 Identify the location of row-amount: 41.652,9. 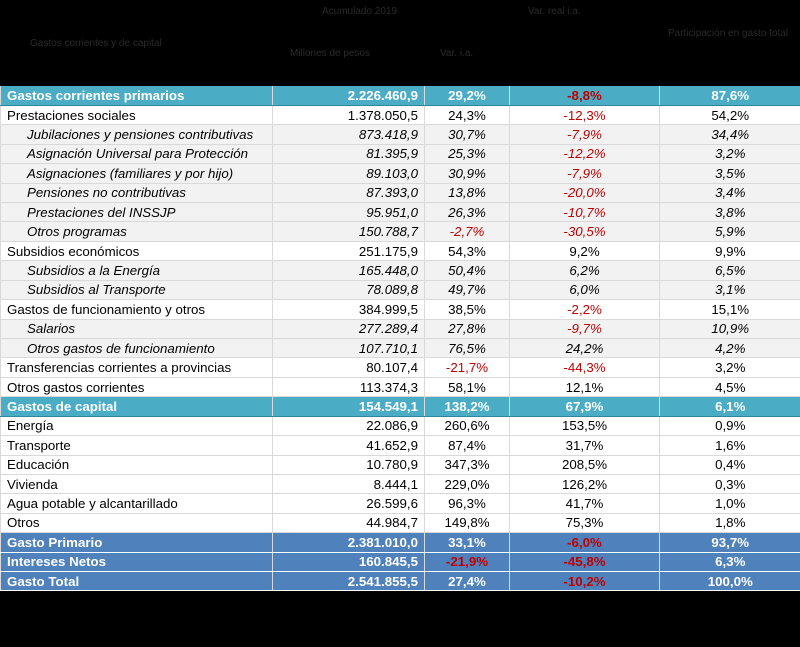
(348, 445).